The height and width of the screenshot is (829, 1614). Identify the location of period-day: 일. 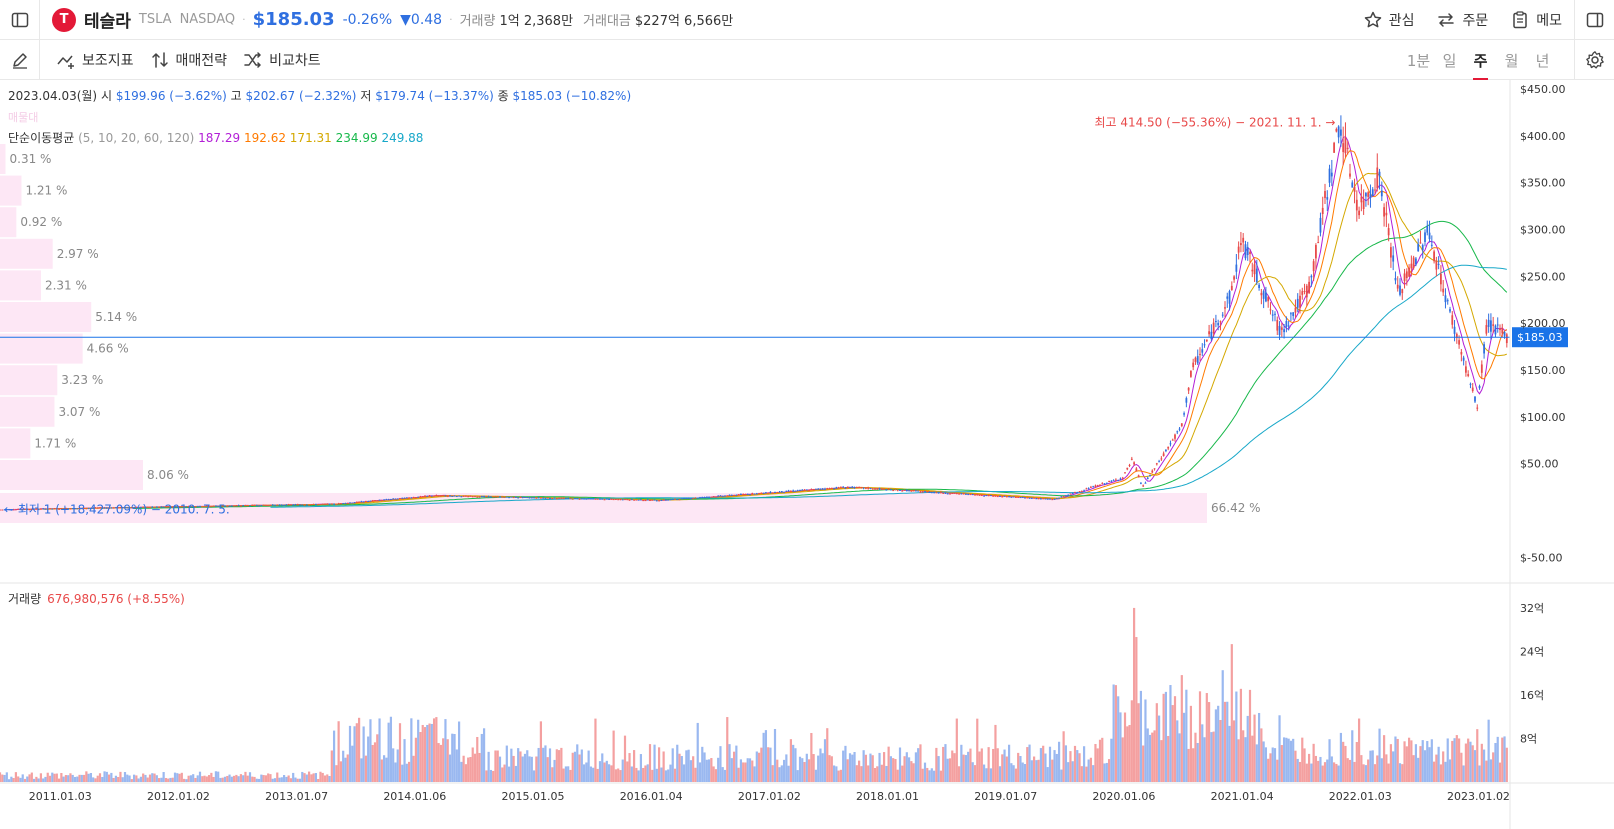
(1449, 60).